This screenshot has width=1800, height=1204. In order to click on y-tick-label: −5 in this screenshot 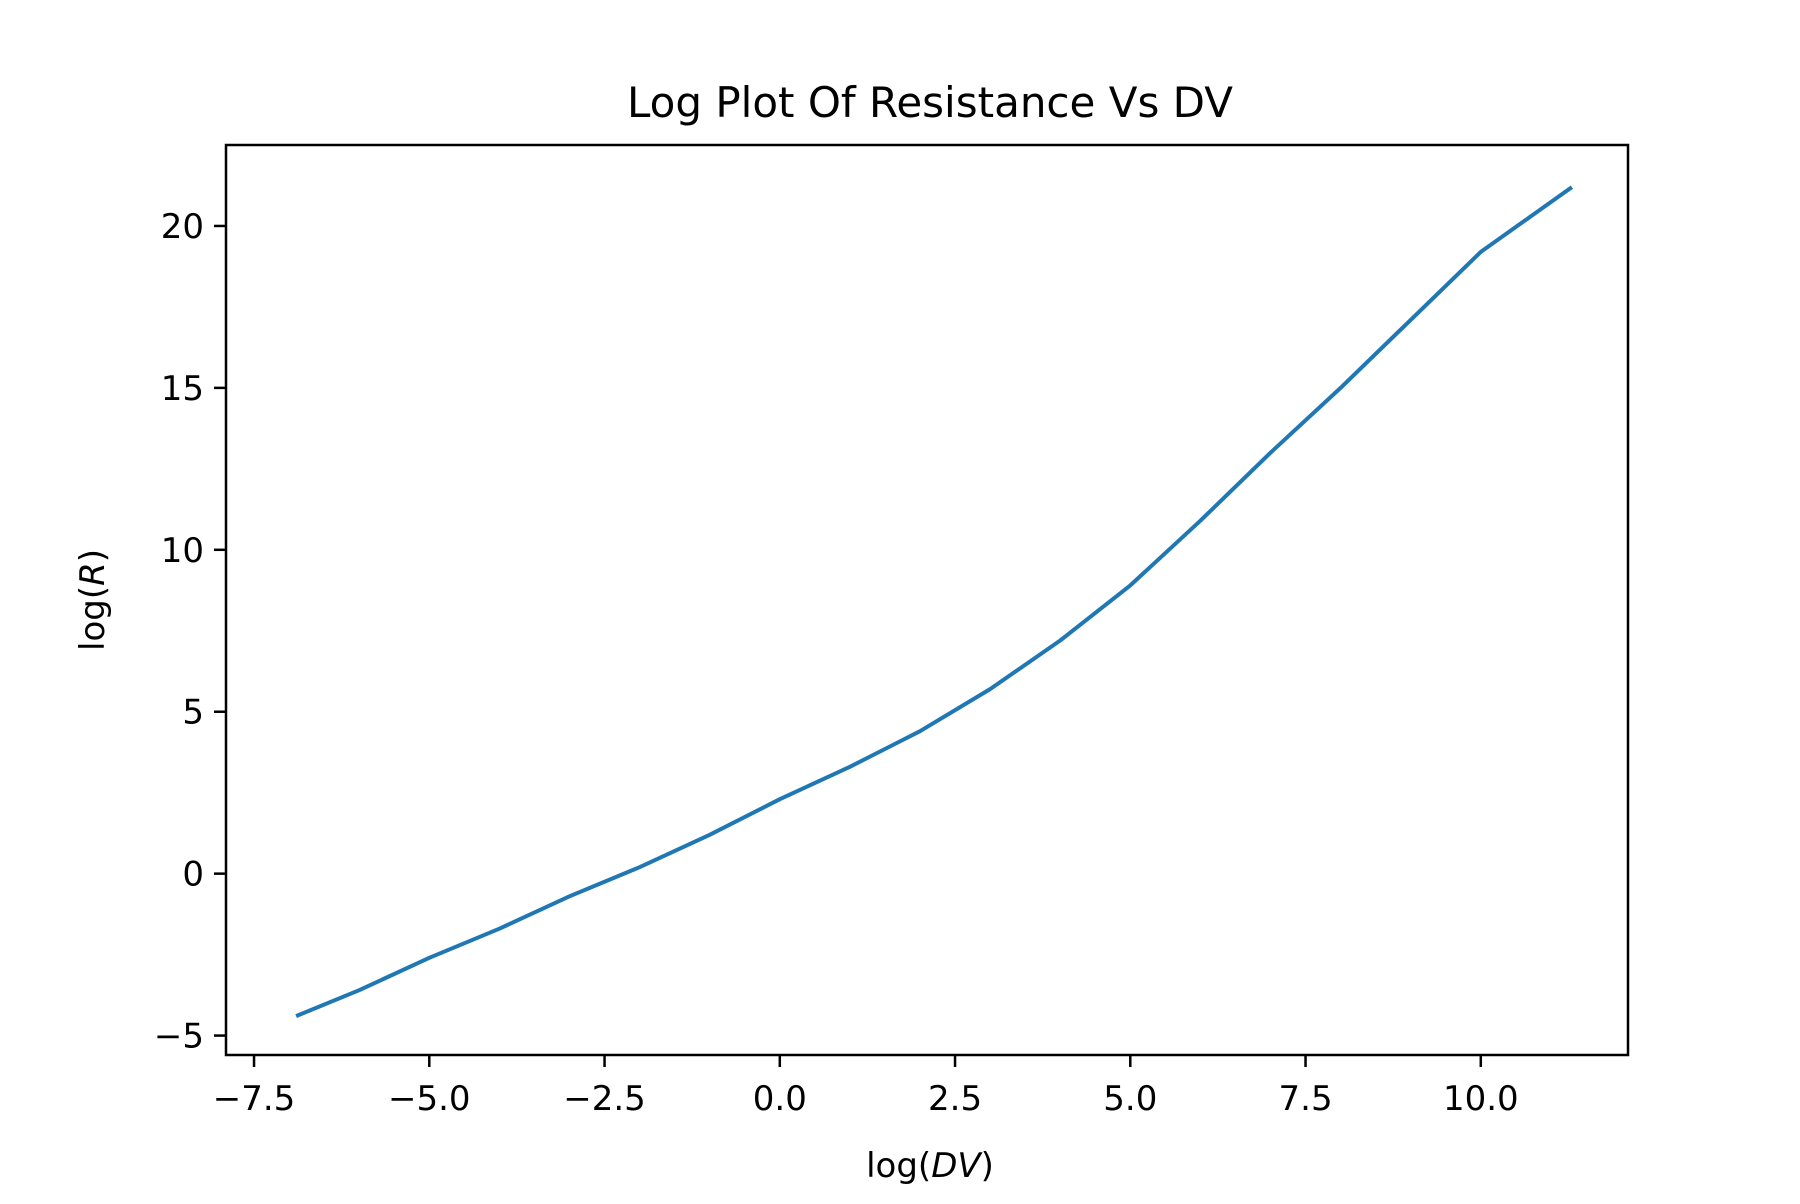, I will do `click(179, 1037)`.